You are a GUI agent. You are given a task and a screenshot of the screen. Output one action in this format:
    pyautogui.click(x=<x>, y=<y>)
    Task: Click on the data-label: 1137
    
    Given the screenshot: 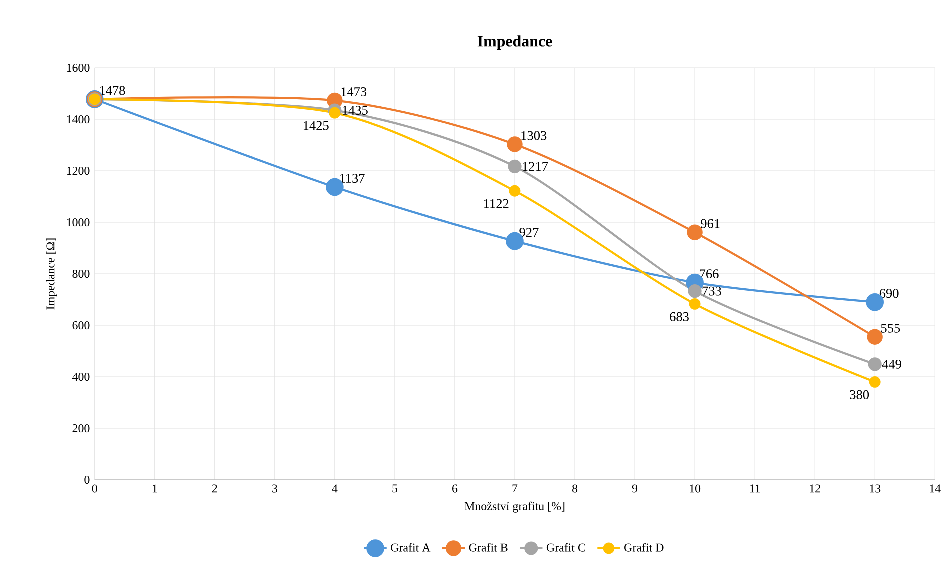 What is the action you would take?
    pyautogui.click(x=352, y=179)
    